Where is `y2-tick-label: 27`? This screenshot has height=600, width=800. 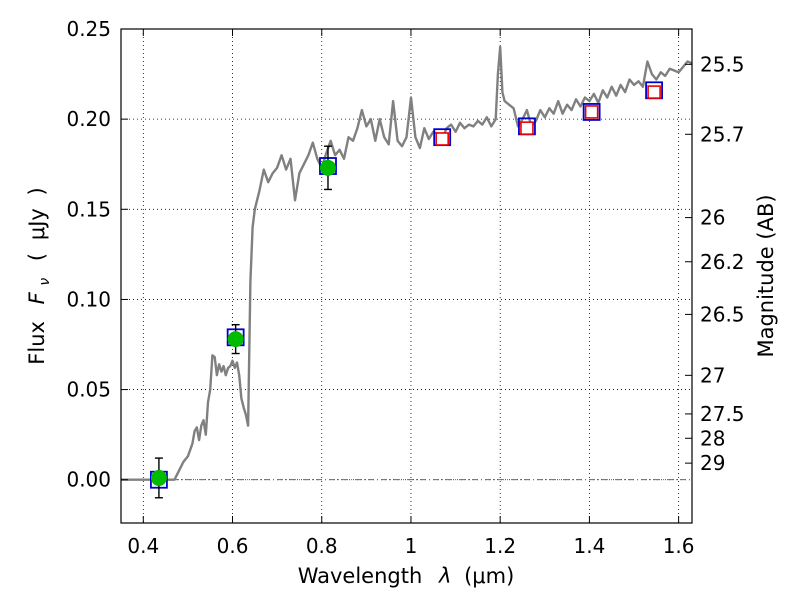
y2-tick-label: 27 is located at coordinates (712, 375).